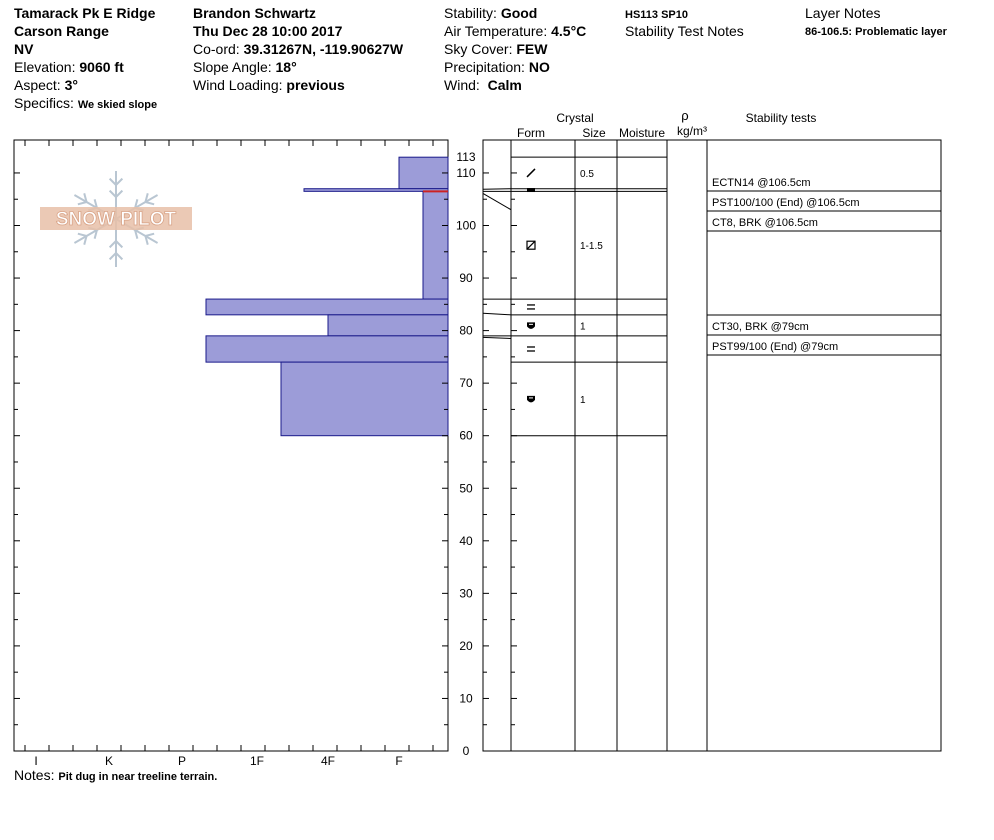 This screenshot has height=840, width=994. I want to click on depth-tick-label: 0, so click(466, 751).